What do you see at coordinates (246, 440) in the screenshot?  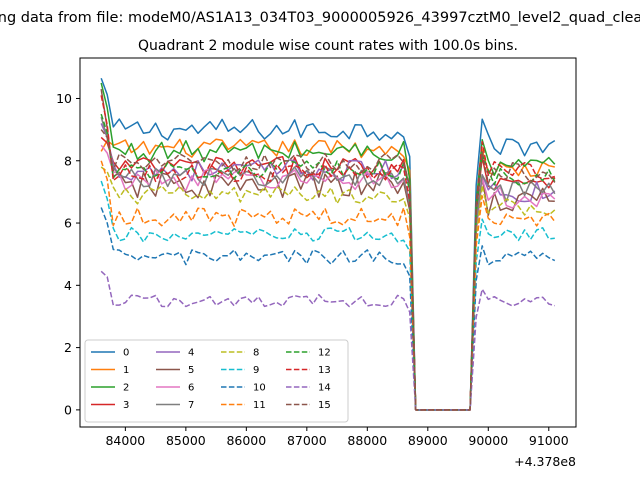 I see `x-tick-label: 86000` at bounding box center [246, 440].